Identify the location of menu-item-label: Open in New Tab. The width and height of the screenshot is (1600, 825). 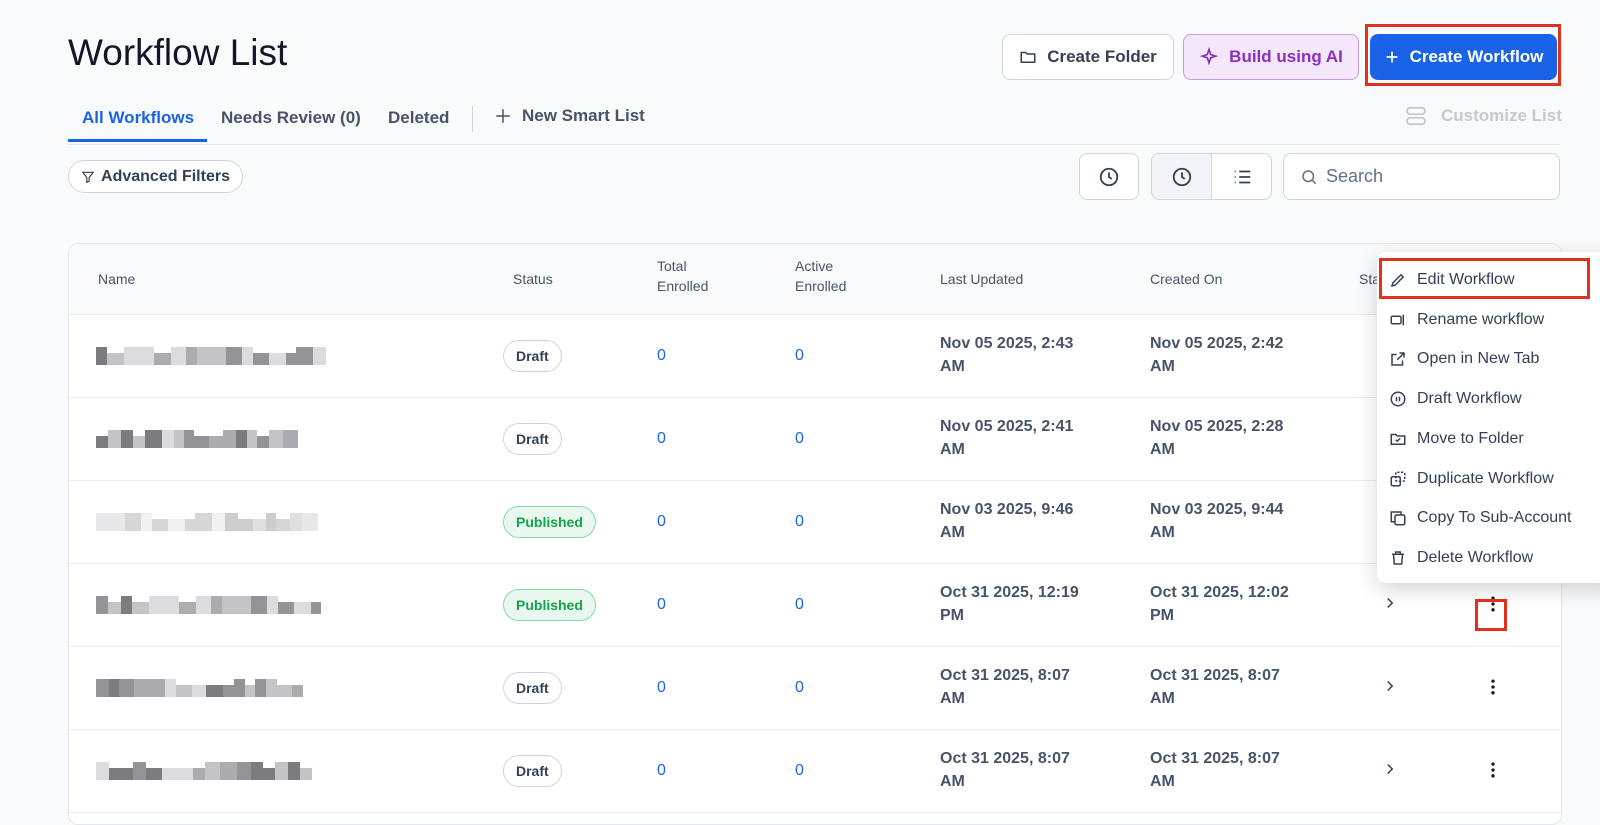
(1478, 359).